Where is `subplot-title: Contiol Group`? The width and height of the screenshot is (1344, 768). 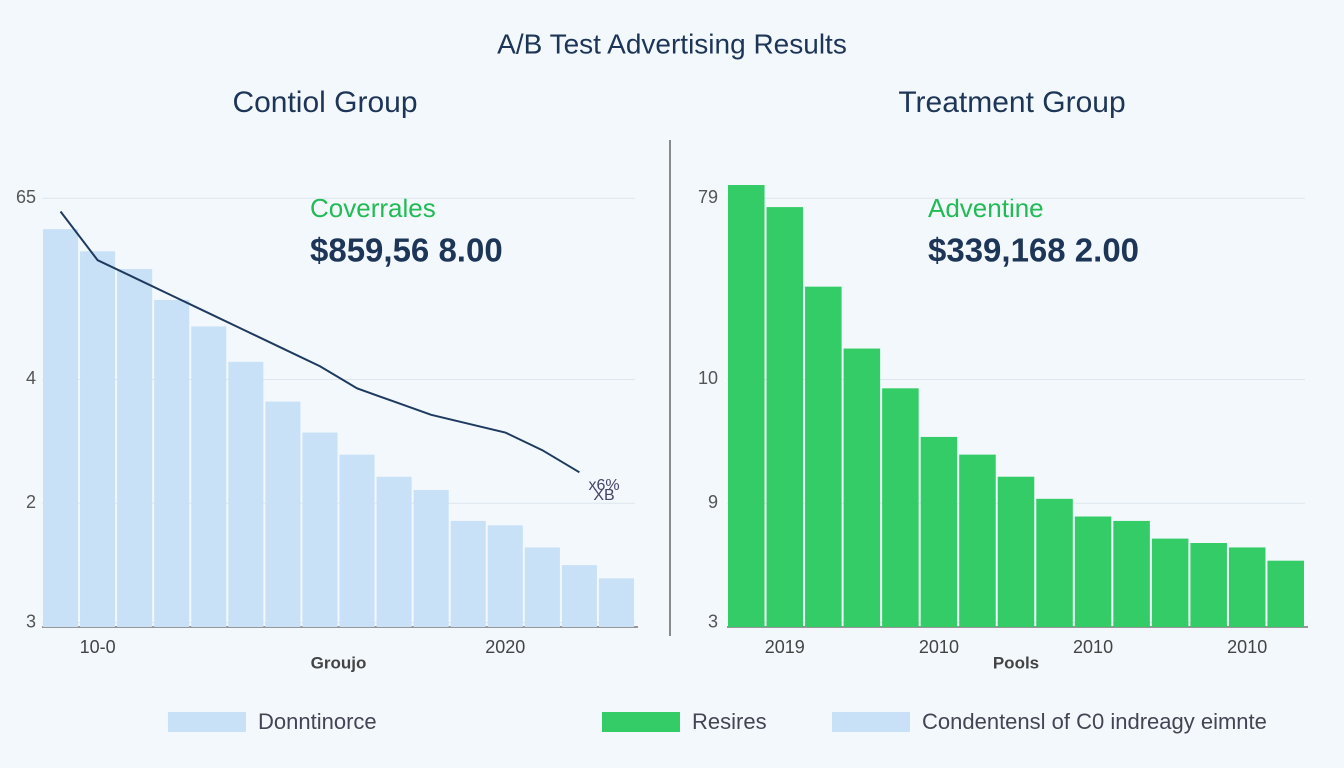 subplot-title: Contiol Group is located at coordinates (324, 102).